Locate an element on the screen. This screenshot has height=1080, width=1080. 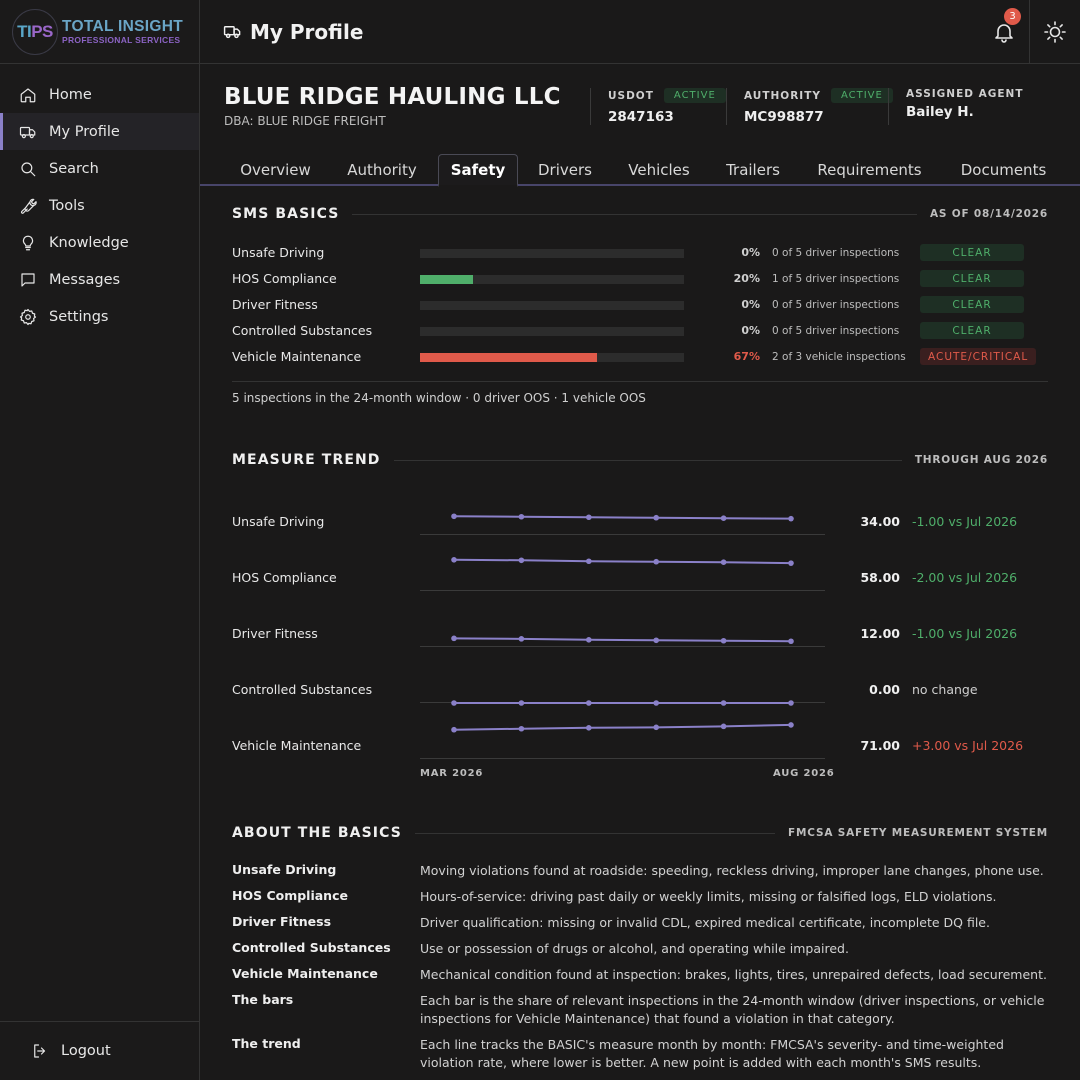
tab-safety: Safety is located at coordinates (478, 170).